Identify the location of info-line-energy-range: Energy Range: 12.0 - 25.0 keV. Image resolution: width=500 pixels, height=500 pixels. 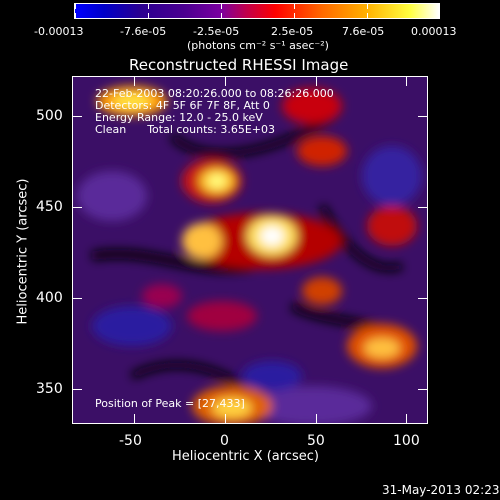
(179, 117).